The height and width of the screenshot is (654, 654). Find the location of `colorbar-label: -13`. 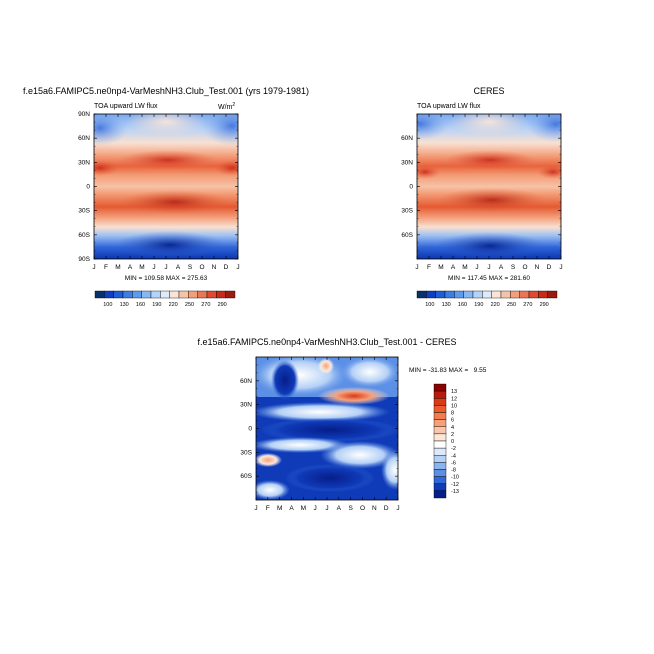

colorbar-label: -13 is located at coordinates (455, 492).